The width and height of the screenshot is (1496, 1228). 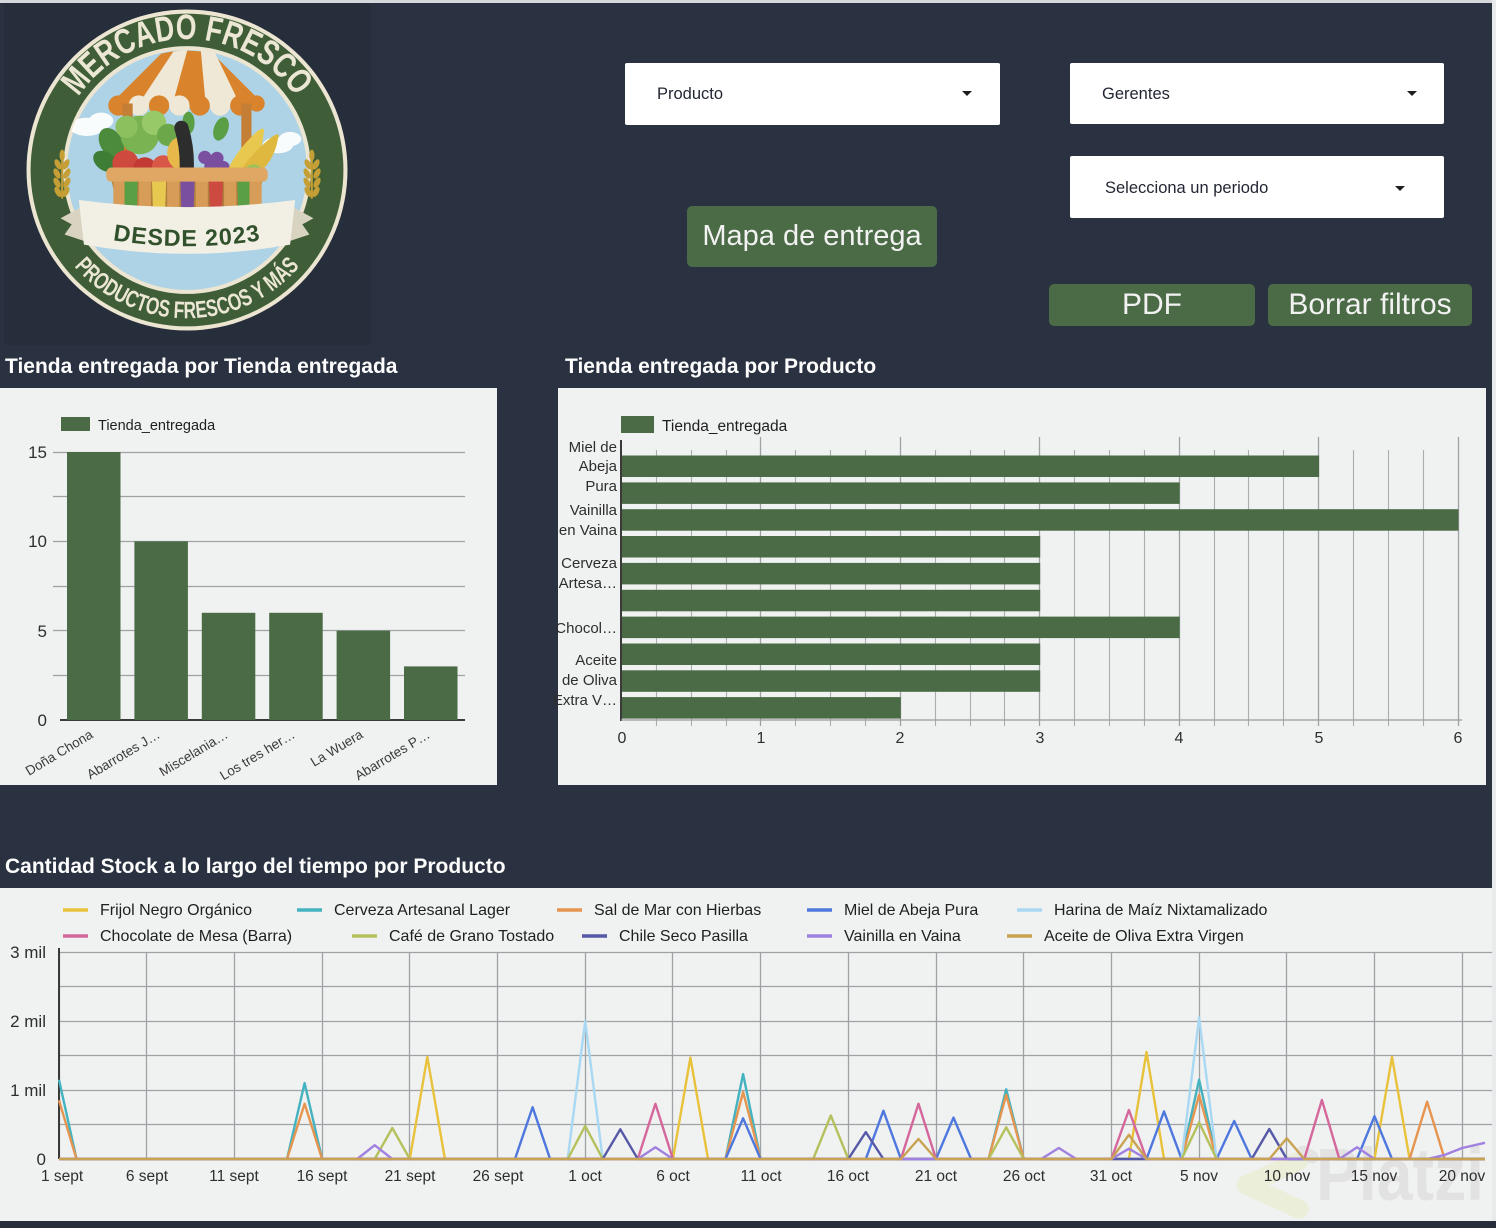 What do you see at coordinates (761, 738) in the screenshot?
I see `svg-text: 1` at bounding box center [761, 738].